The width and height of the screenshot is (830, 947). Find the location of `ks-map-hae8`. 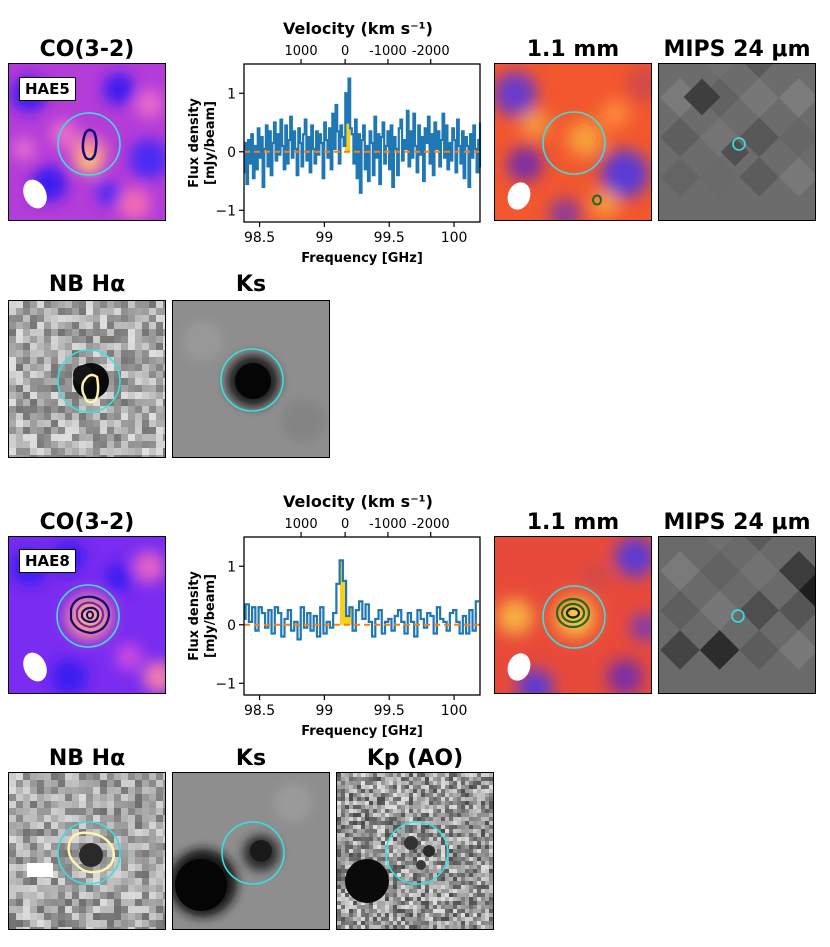

ks-map-hae8 is located at coordinates (251, 851).